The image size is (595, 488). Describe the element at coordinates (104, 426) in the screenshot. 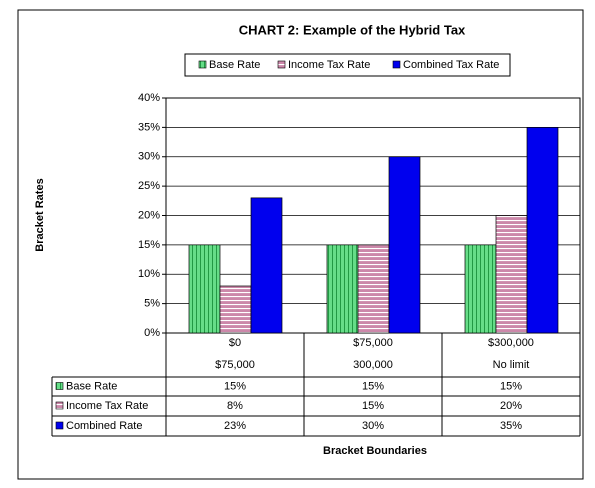

I see `table-row-label: Combined Rate` at that location.